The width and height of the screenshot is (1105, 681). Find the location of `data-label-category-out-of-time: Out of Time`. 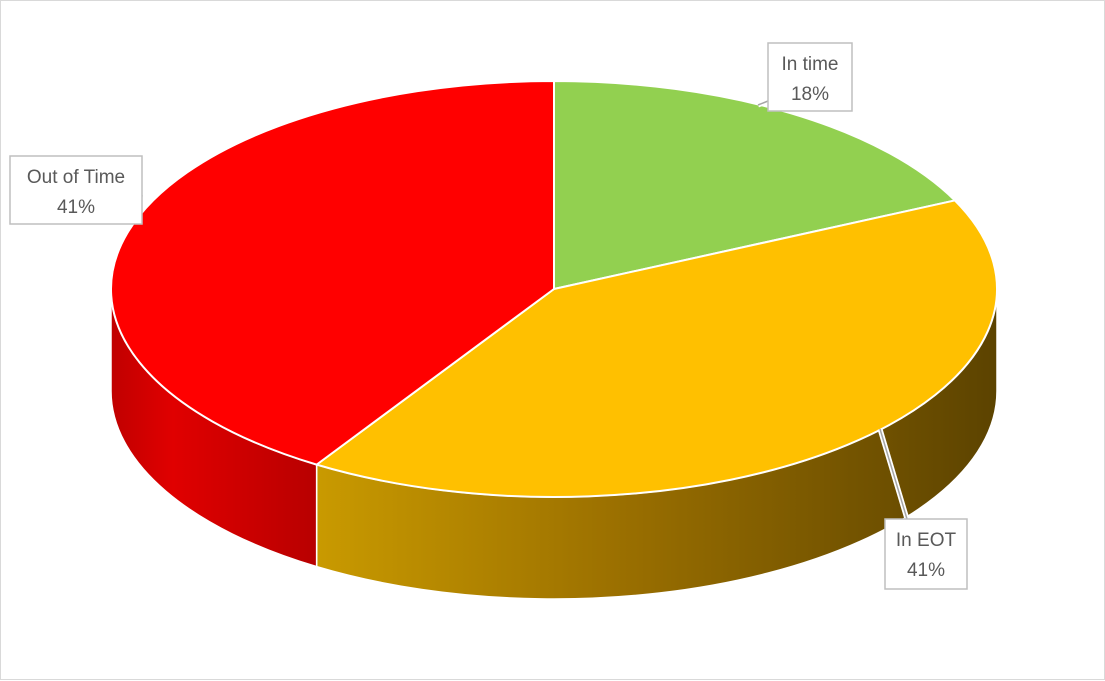

data-label-category-out-of-time: Out of Time is located at coordinates (76, 177).